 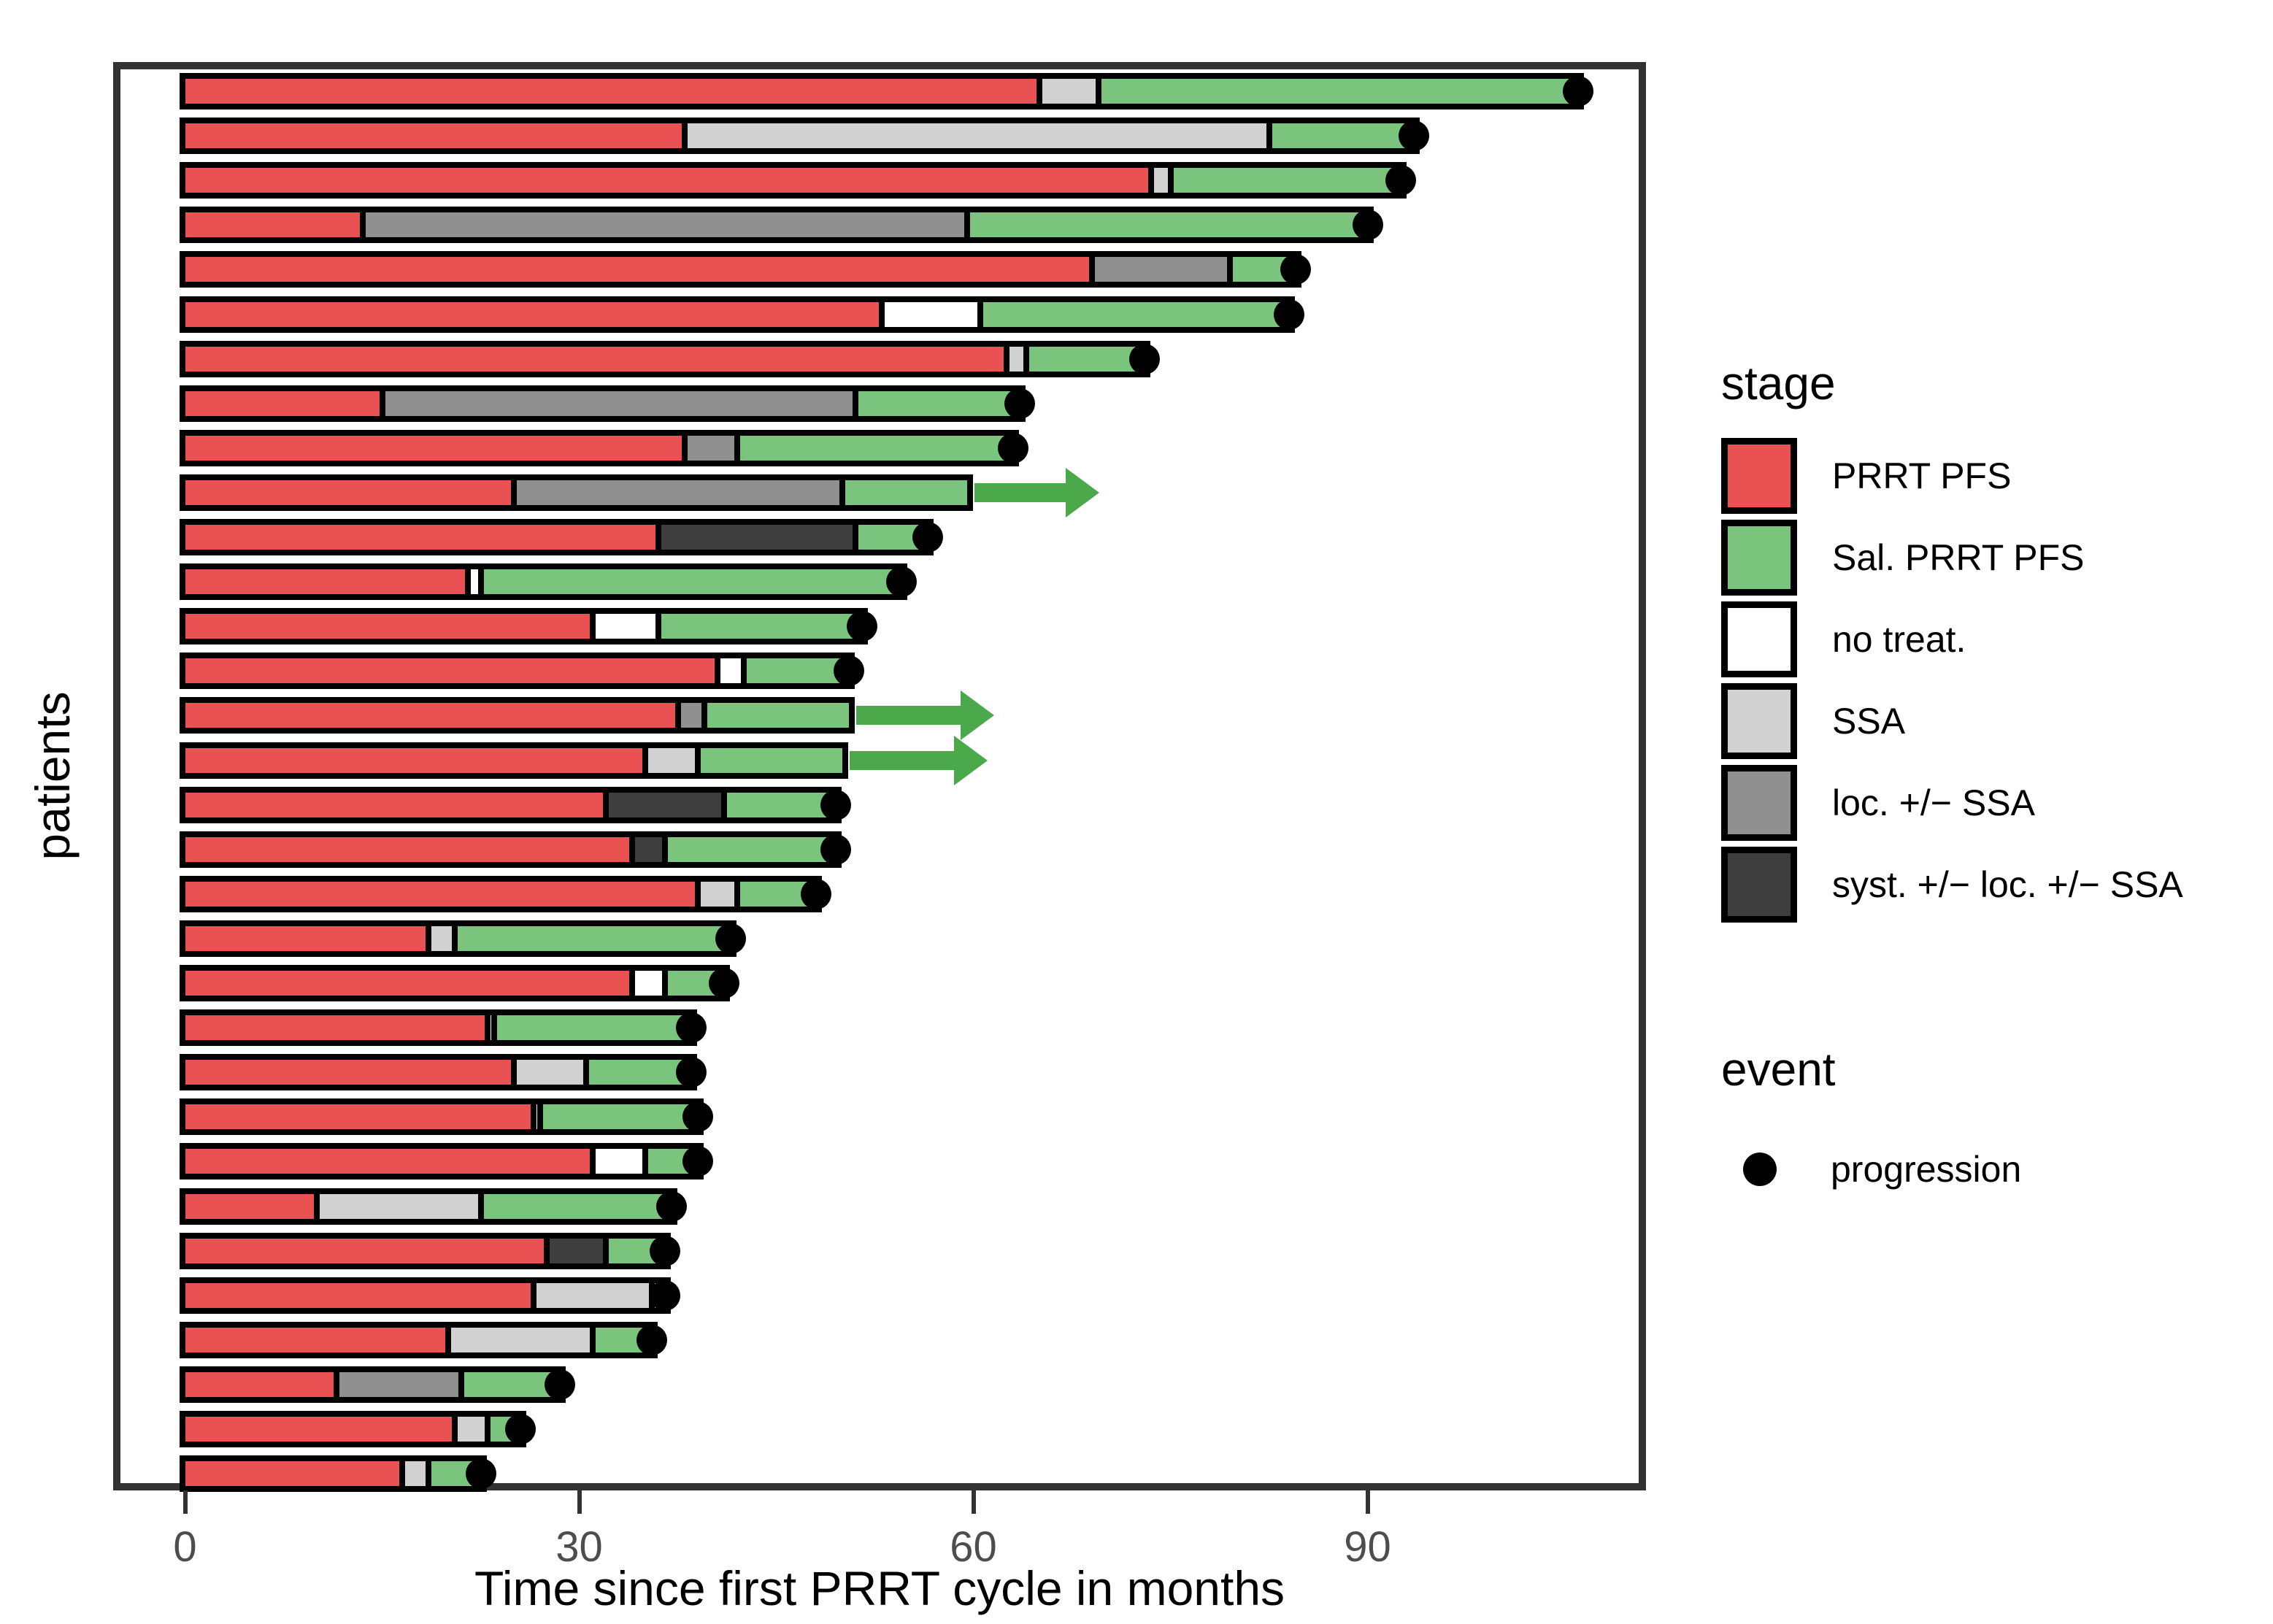 I want to click on x-tick-label: 0, so click(x=185, y=1547).